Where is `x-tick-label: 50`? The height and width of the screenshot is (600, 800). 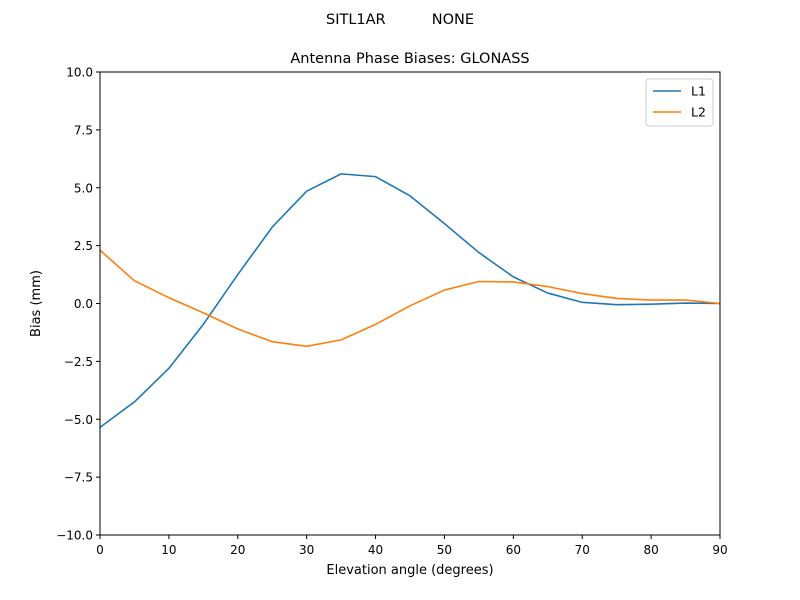
x-tick-label: 50 is located at coordinates (444, 550).